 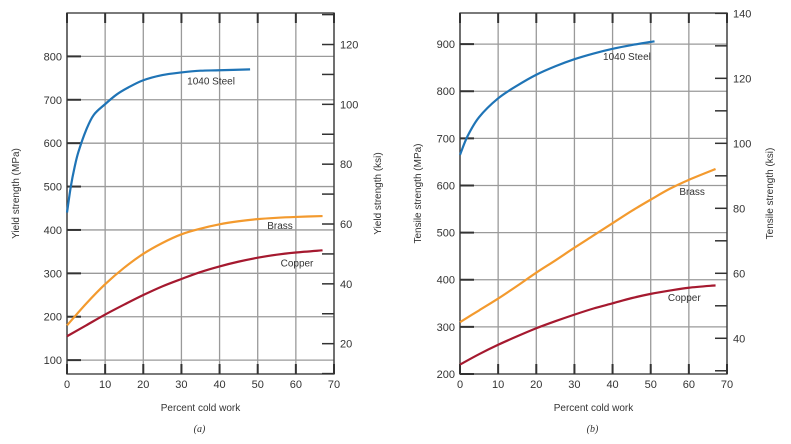 What do you see at coordinates (446, 45) in the screenshot?
I see `y-tick-label: 900` at bounding box center [446, 45].